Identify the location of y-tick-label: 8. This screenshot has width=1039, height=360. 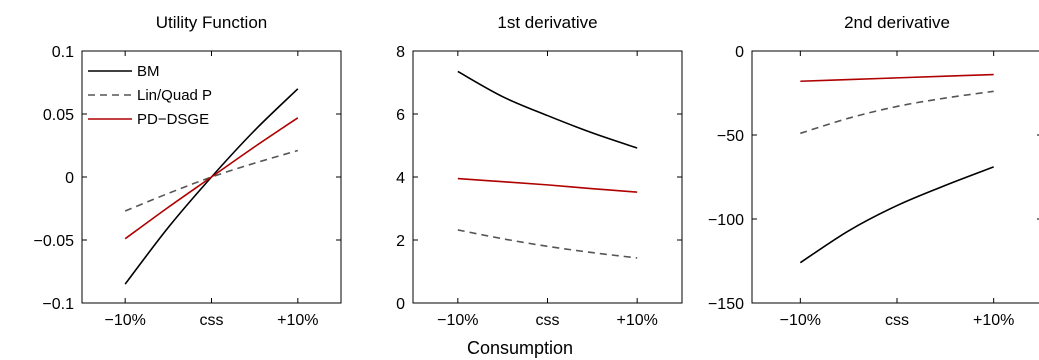
(400, 52).